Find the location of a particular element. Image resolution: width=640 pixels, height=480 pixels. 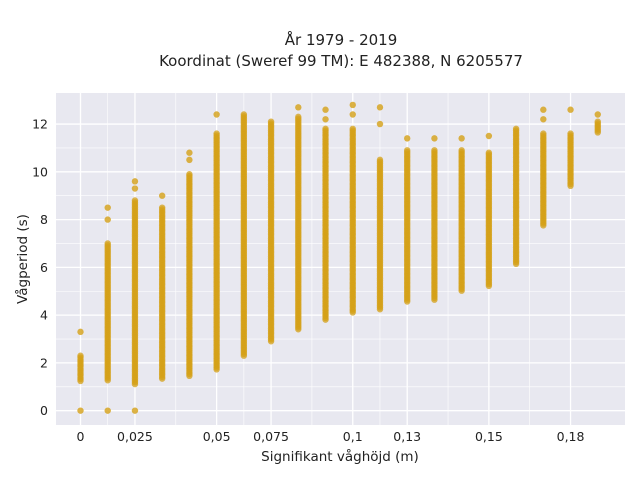

y-axis-label: Vågperiod (s) is located at coordinates (22, 259).